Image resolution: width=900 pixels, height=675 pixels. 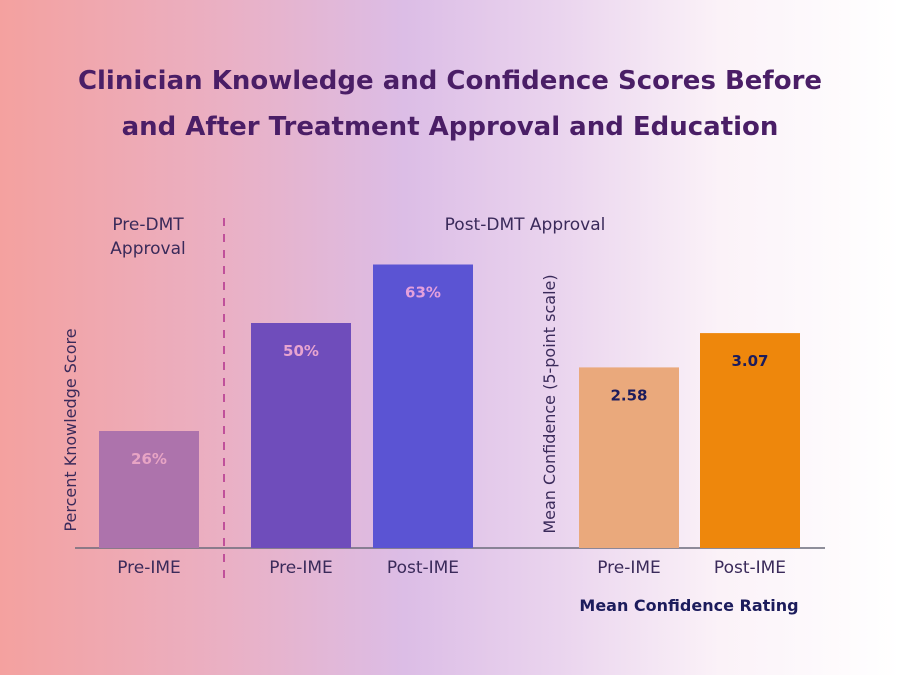 I want to click on x-axis-title-confidence: Mean Confidence Rating, so click(x=688, y=605).